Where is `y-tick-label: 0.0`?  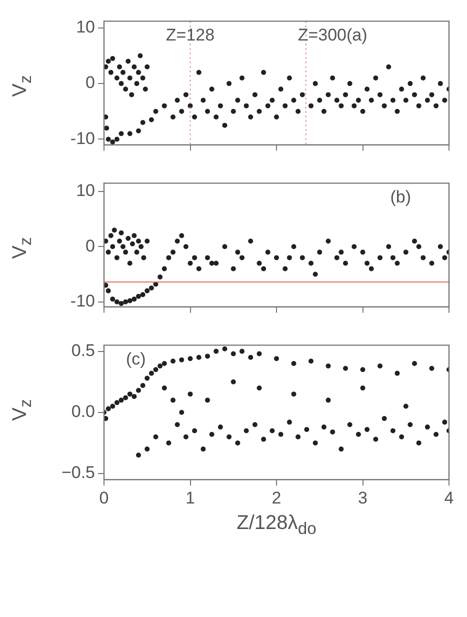 y-tick-label: 0.0 is located at coordinates (83, 412).